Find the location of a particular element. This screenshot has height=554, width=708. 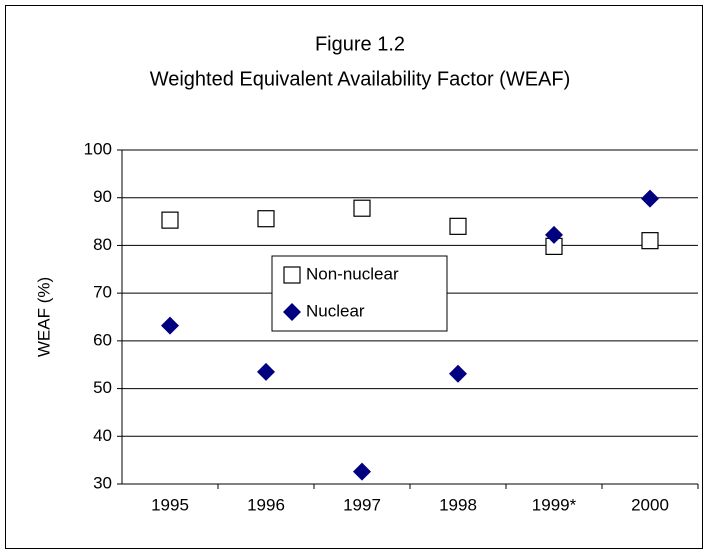

y-axis-label: WEAF (%) is located at coordinates (43, 317).